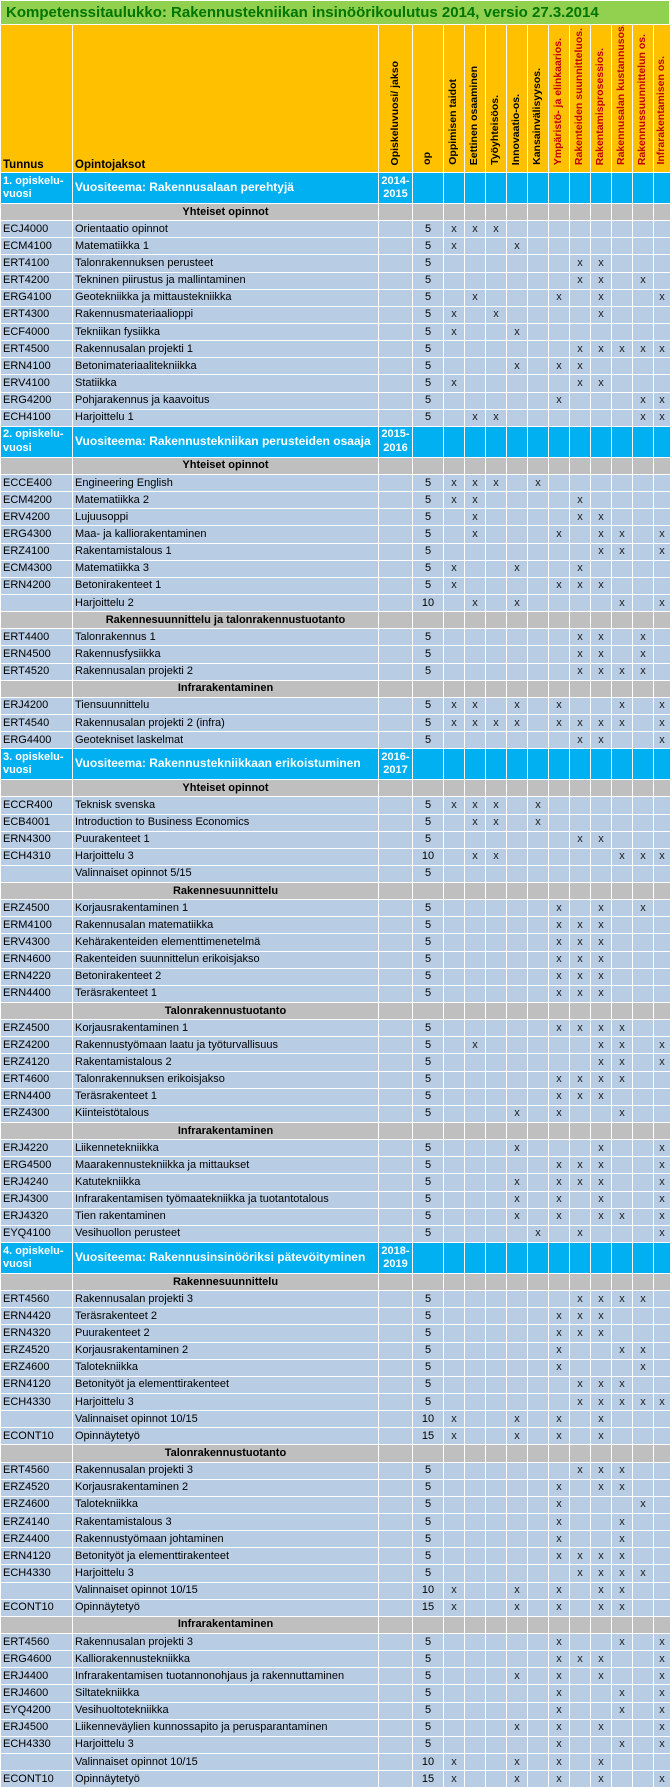 Image resolution: width=670 pixels, height=1788 pixels. What do you see at coordinates (226, 229) in the screenshot?
I see `course-name-cell: Orientaatio opinnot` at bounding box center [226, 229].